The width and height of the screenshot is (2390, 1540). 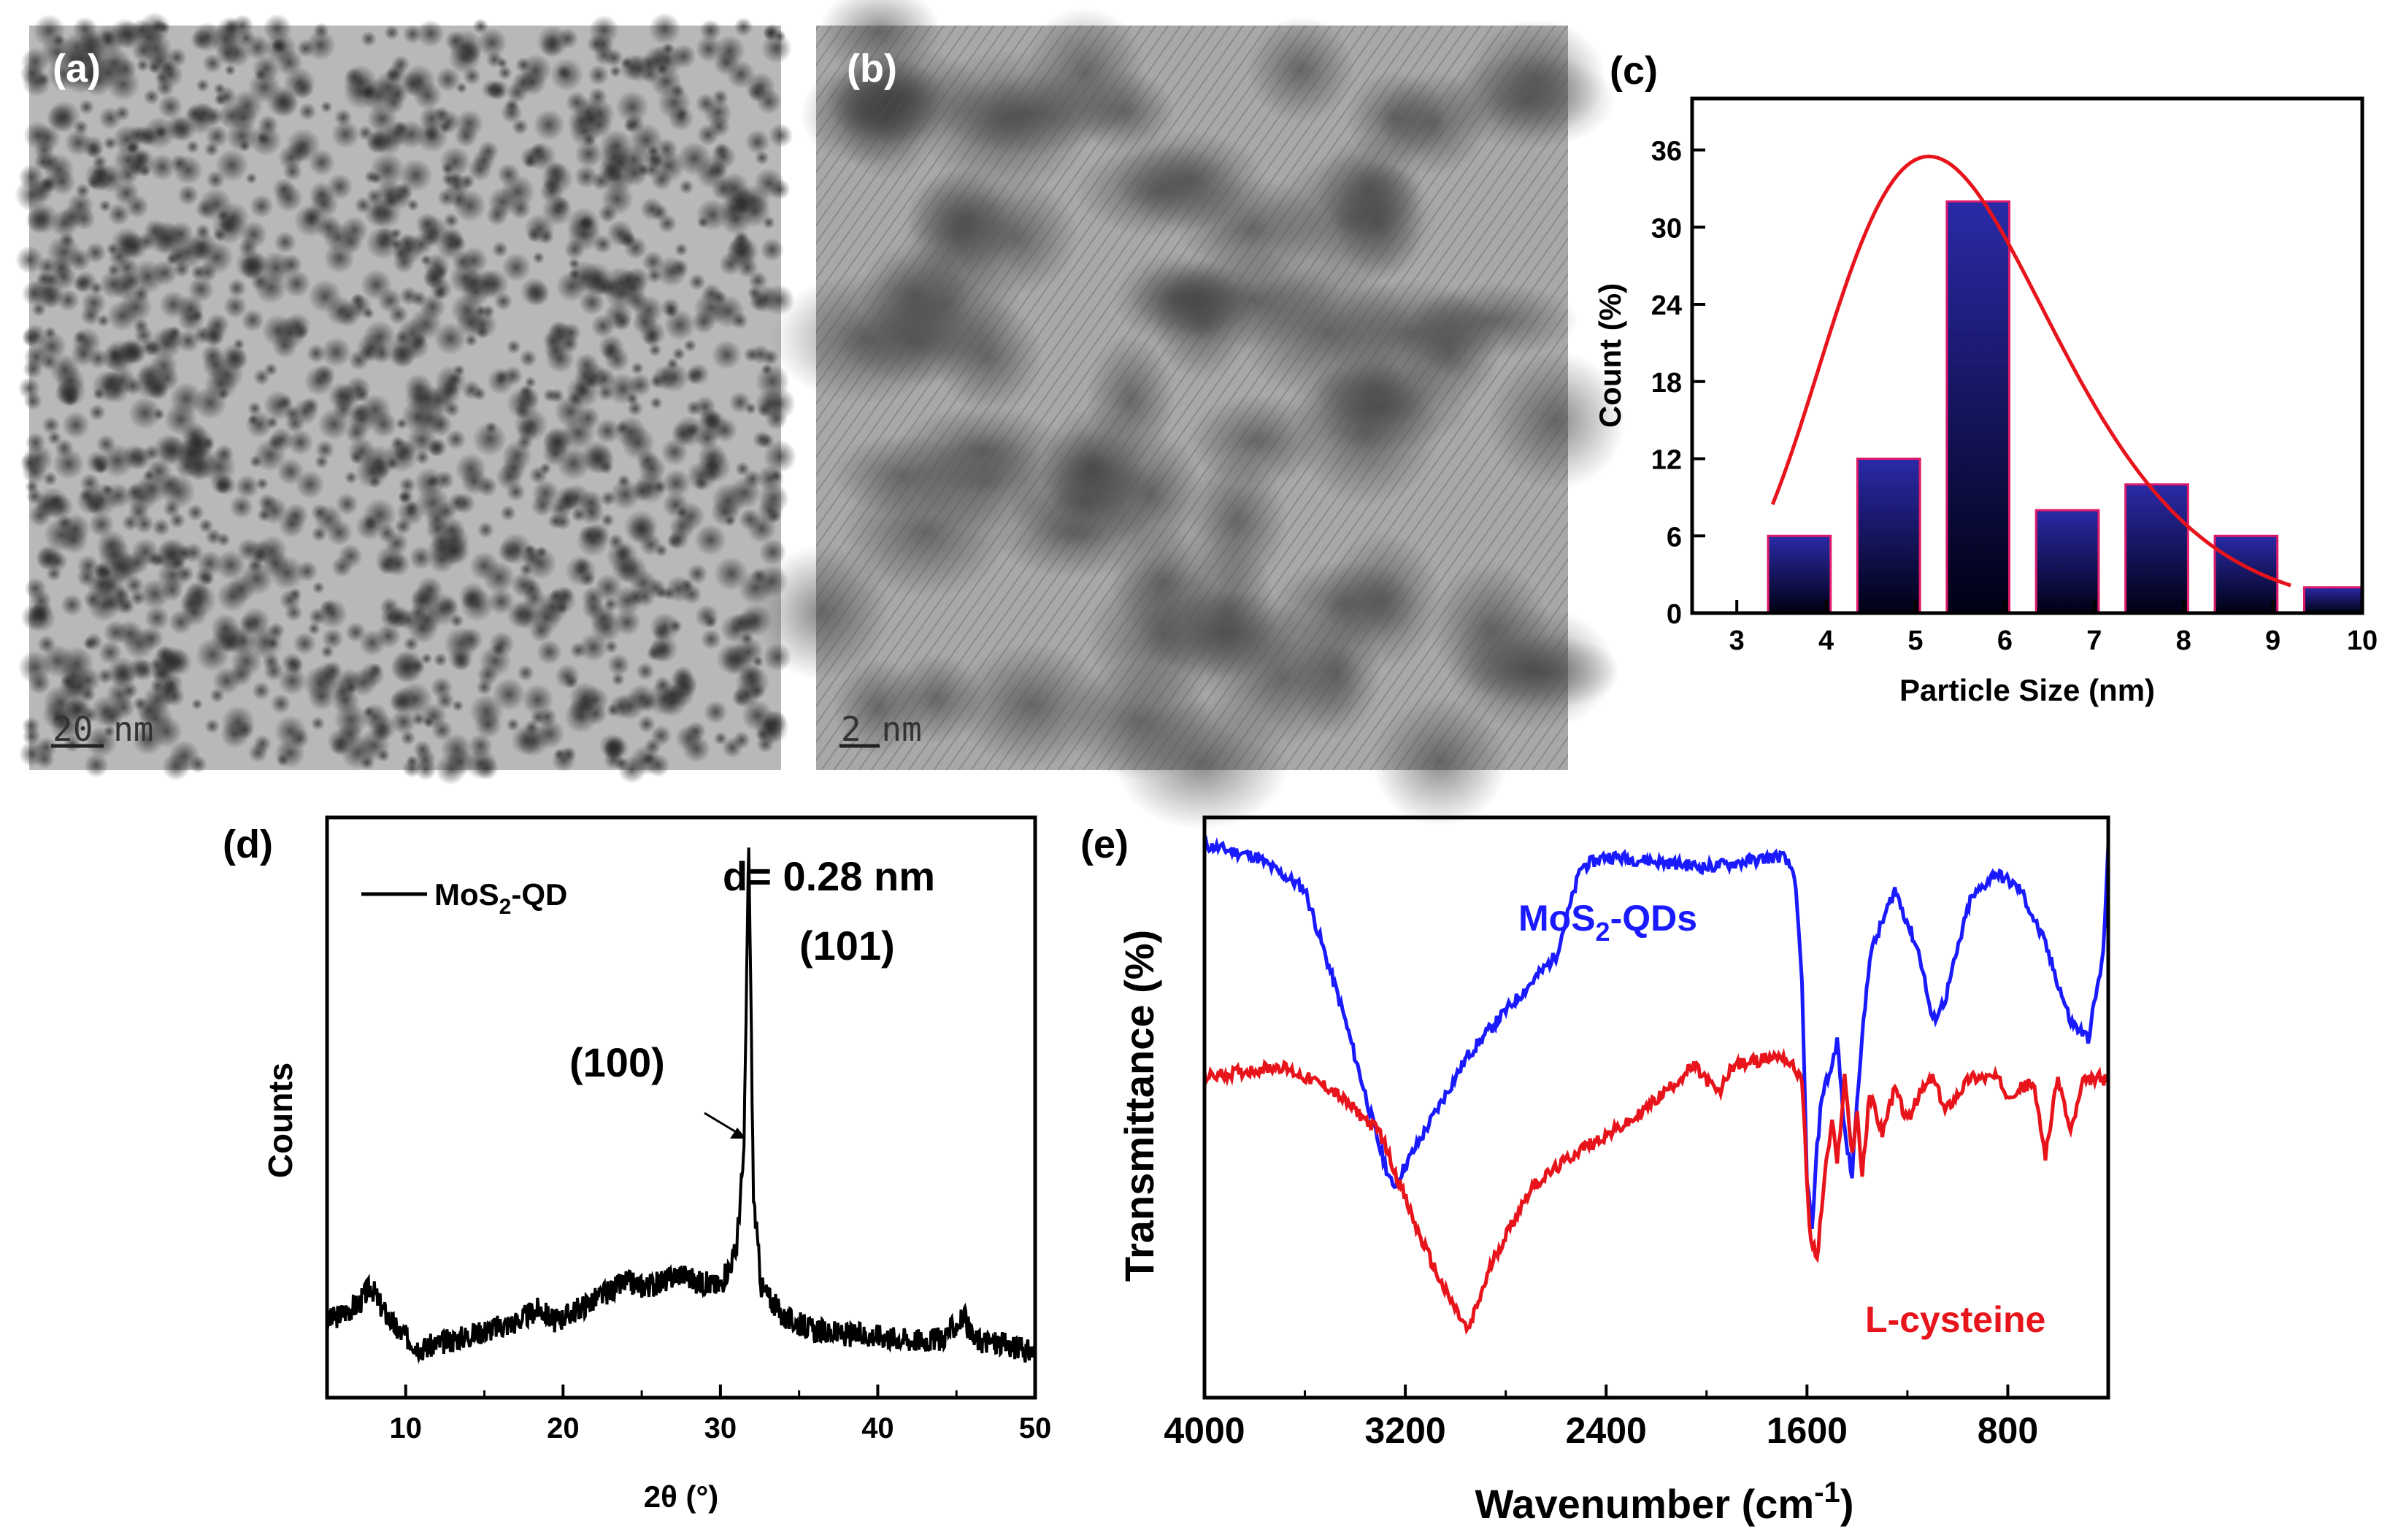 I want to click on x-tick-label-c: 3, so click(x=1737, y=640).